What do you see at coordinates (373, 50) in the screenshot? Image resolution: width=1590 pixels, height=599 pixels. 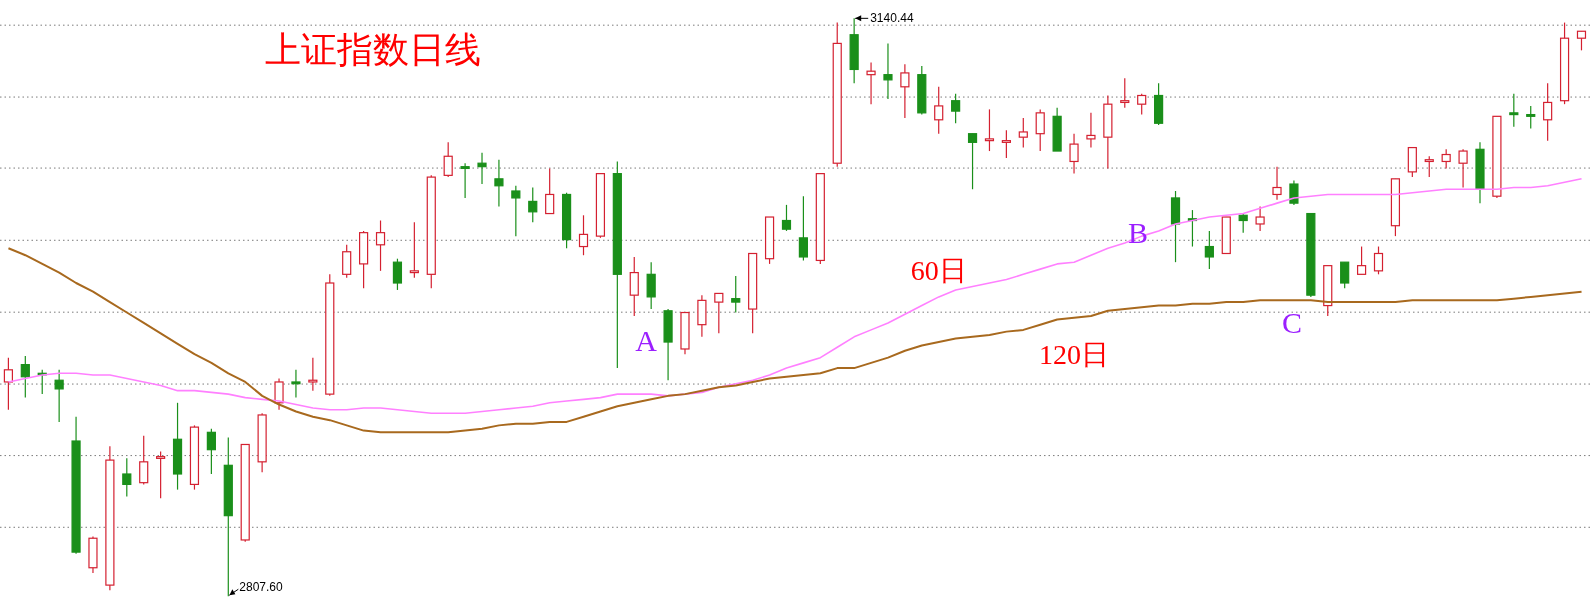 I see `text: 上证指数日线` at bounding box center [373, 50].